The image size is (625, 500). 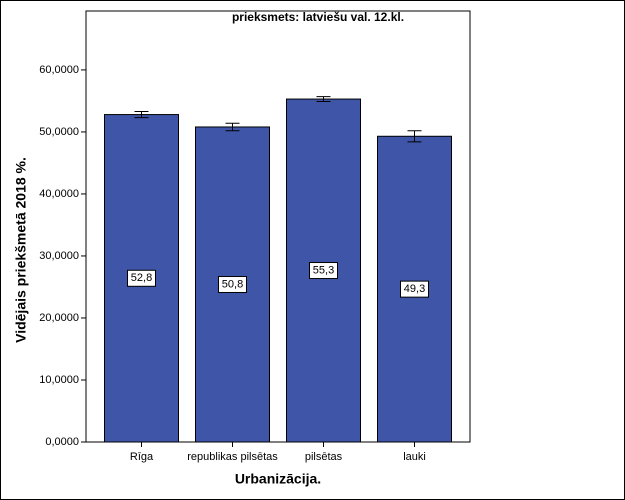 I want to click on y-tick-label: 0,0000, so click(x=62, y=442).